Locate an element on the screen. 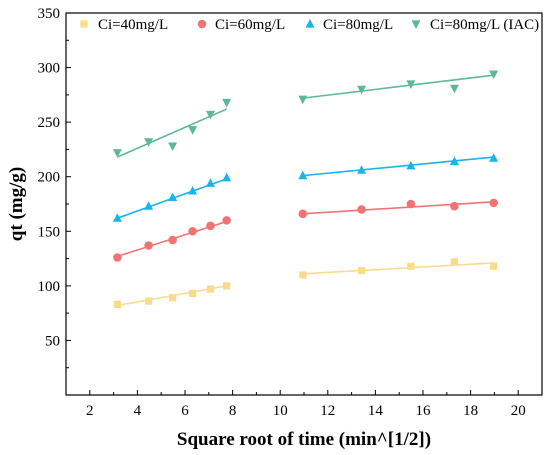 The width and height of the screenshot is (550, 455). legend-item: Ci=40mg/L is located at coordinates (124, 25).